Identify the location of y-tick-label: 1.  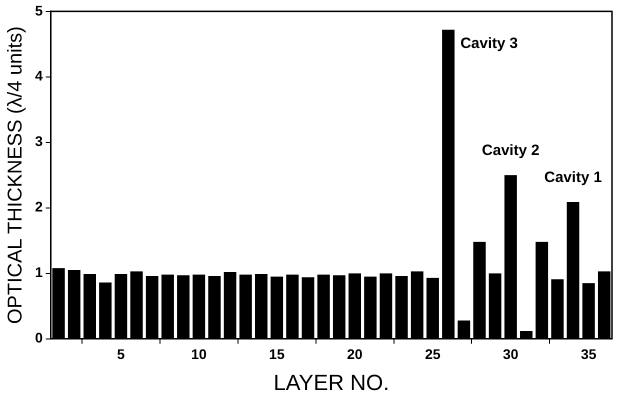
(38, 272).